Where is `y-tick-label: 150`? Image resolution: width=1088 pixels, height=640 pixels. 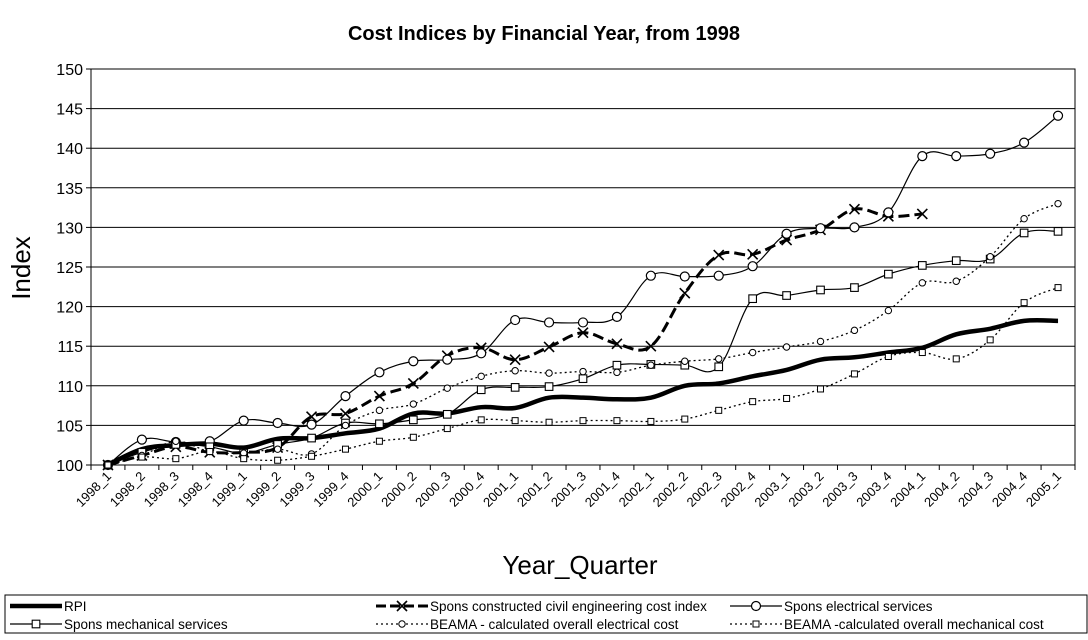 y-tick-label: 150 is located at coordinates (69, 70).